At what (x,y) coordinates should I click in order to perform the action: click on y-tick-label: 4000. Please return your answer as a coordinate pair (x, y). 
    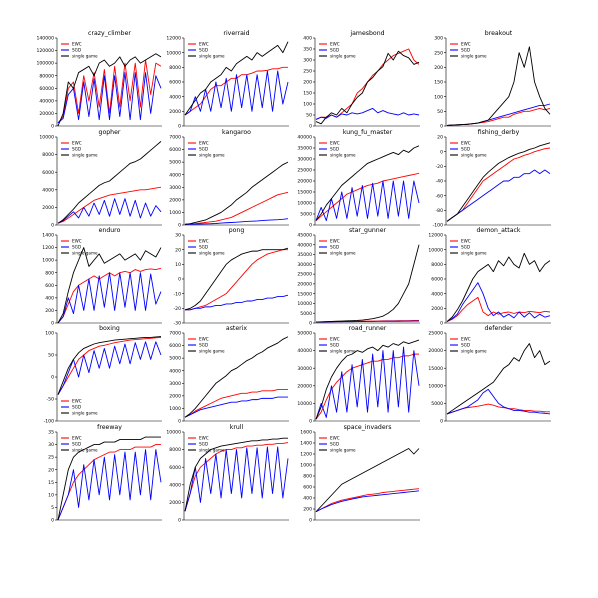
    Looking at the image, I should click on (175, 175).